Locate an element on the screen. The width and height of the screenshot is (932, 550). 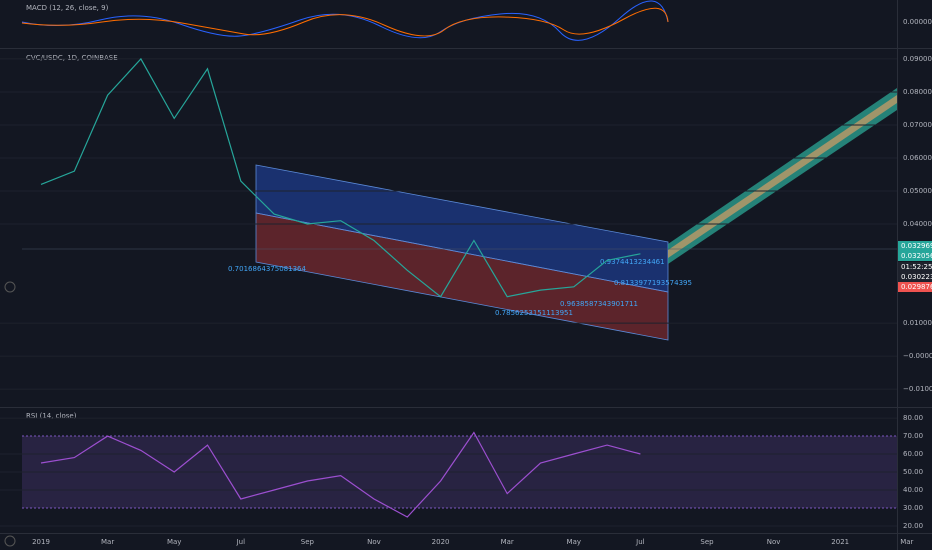
y-tick-label: 0.010000 is located at coordinates (917, 323).